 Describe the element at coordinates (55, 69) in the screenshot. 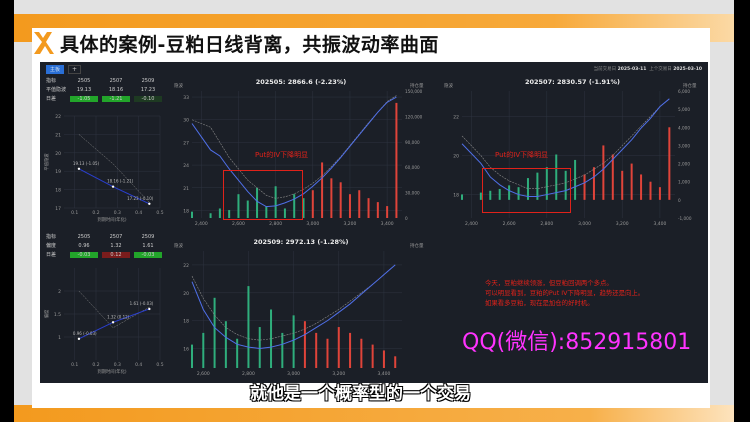

I see `tab-main: 主板` at that location.